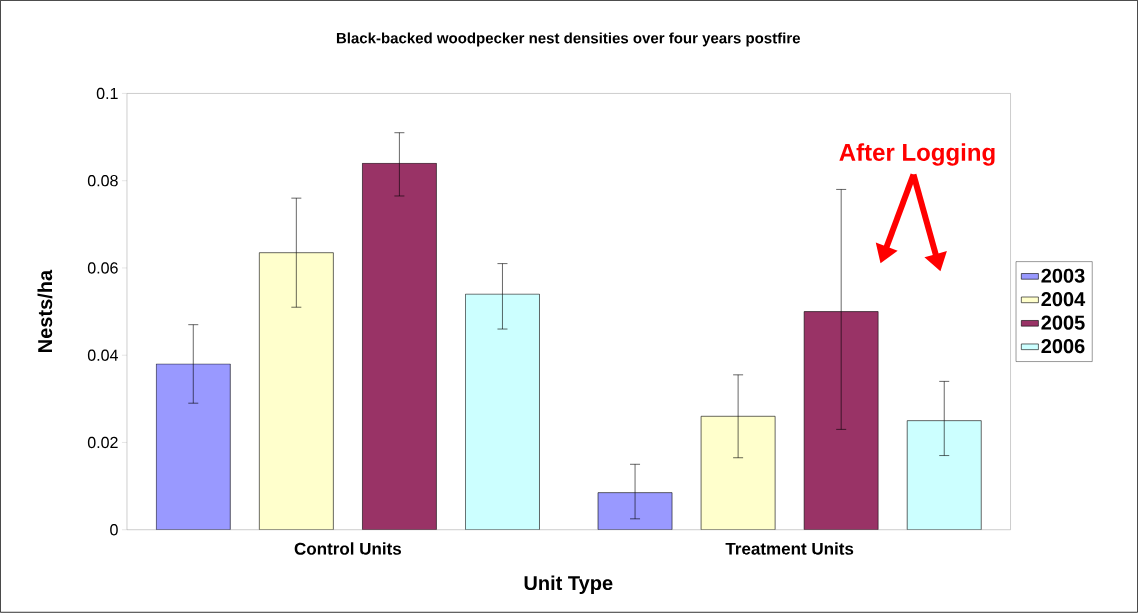  What do you see at coordinates (1063, 275) in the screenshot?
I see `legend-label: 2003` at bounding box center [1063, 275].